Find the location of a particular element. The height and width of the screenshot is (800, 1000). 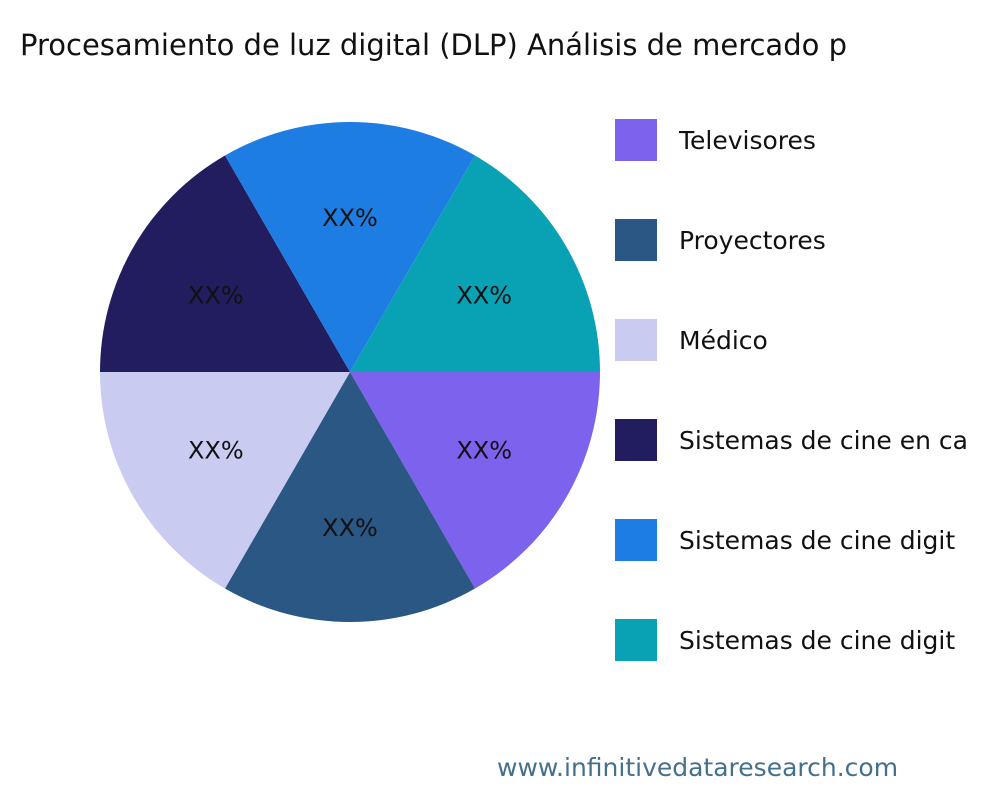

legend-label: Proyectores is located at coordinates (752, 240).